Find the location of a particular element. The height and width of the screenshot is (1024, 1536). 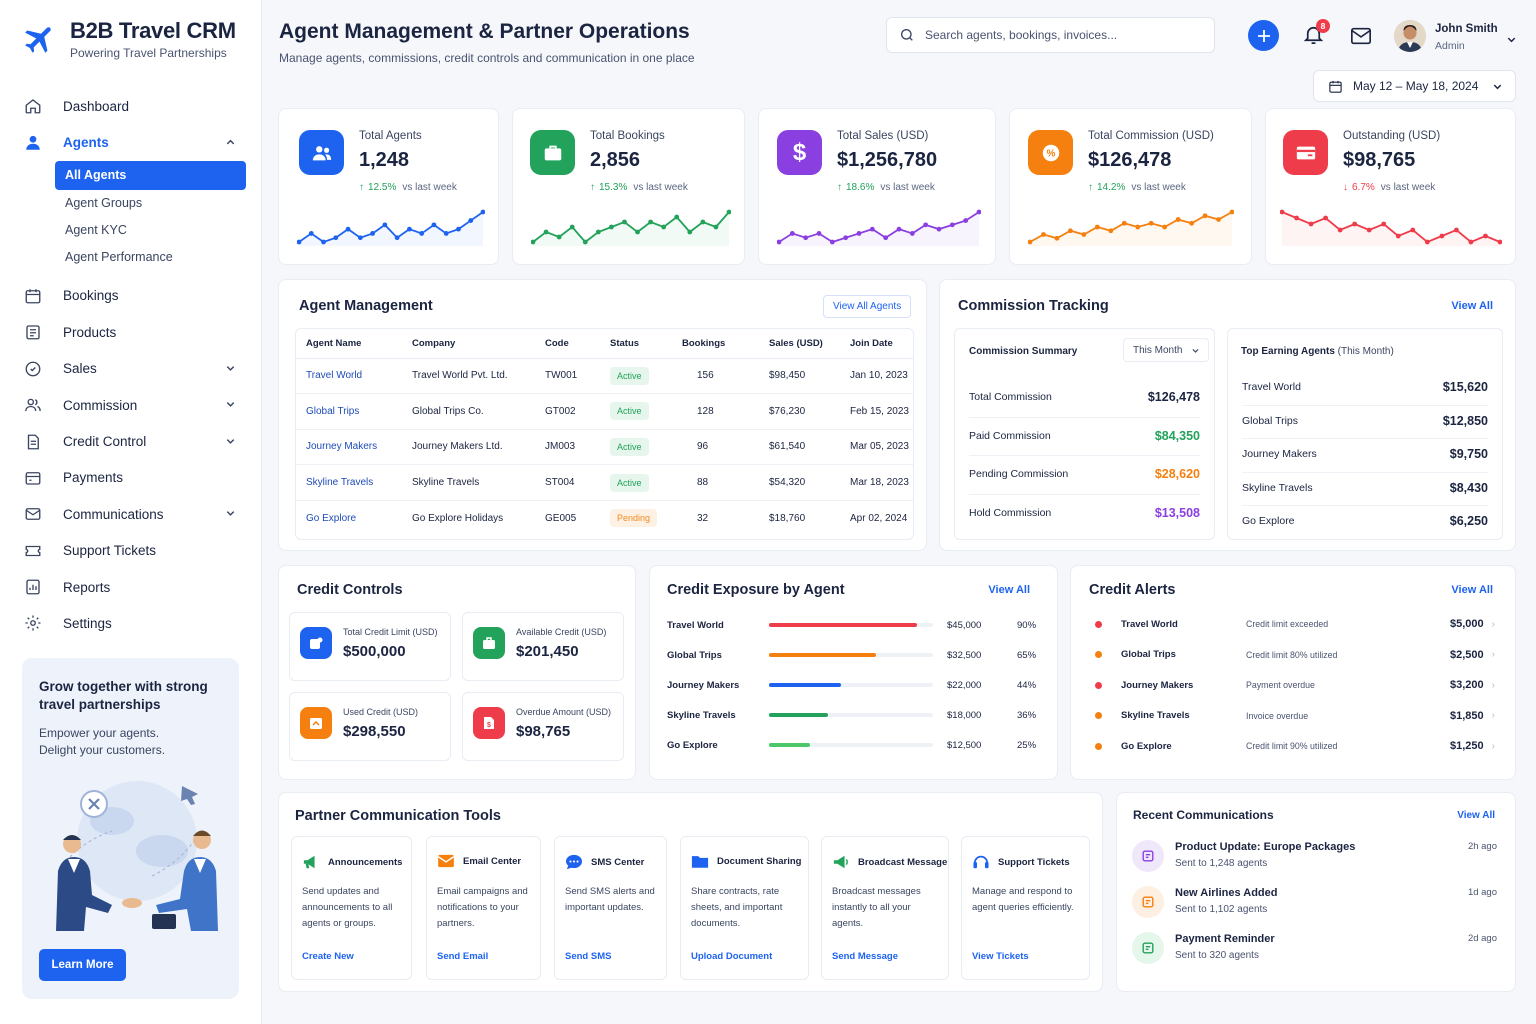

table-cell: Feb 15, 2023 is located at coordinates (876, 411).